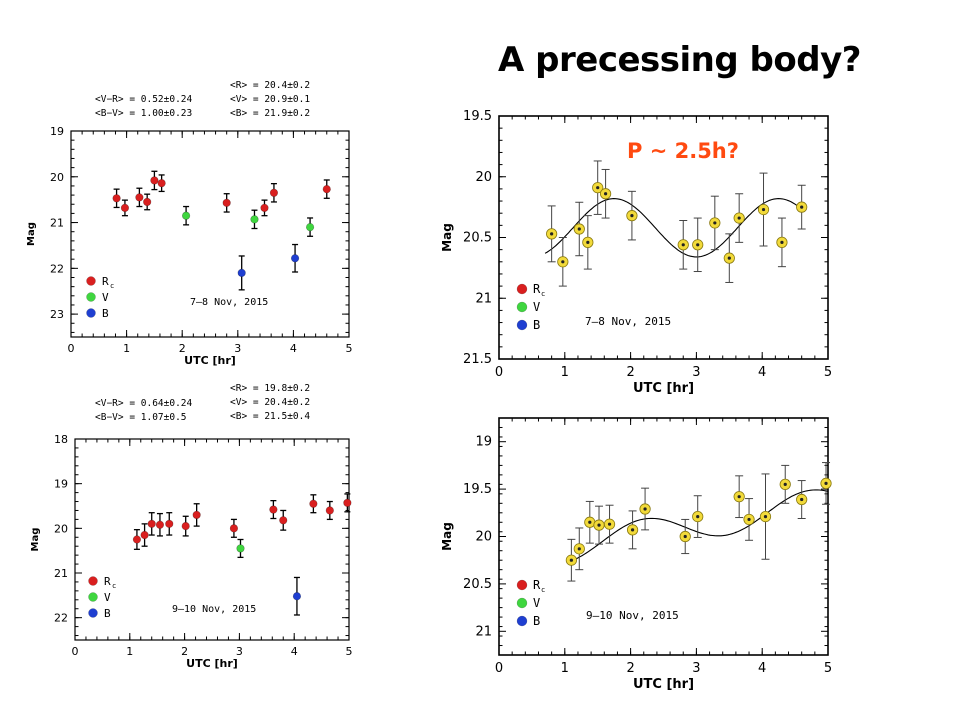 This screenshot has width=960, height=720. Describe the element at coordinates (477, 238) in the screenshot. I see `y-tick-label: 20.5` at that location.